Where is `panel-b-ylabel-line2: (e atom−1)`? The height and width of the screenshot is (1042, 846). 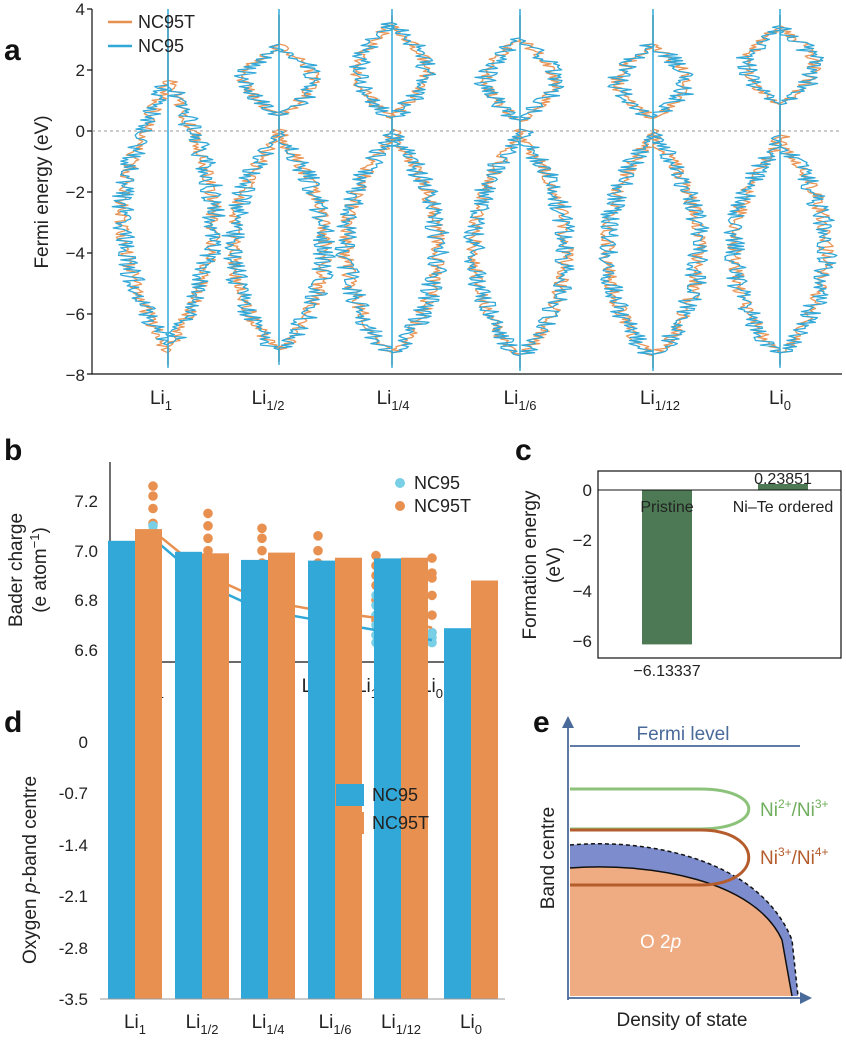 panel-b-ylabel-line2: (e atom−1) is located at coordinates (39, 570).